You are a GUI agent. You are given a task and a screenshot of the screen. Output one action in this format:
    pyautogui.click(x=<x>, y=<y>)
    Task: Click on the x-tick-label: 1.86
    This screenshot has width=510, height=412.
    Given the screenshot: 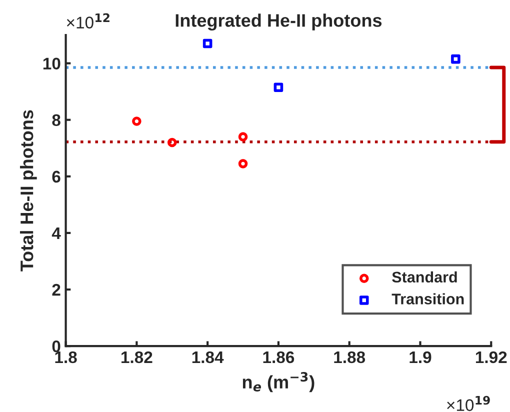 What is the action you would take?
    pyautogui.click(x=278, y=357)
    